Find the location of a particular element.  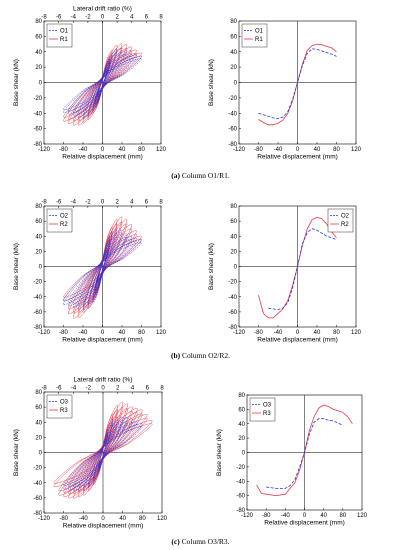

hysteresis-loop-r2 is located at coordinates (103, 271).